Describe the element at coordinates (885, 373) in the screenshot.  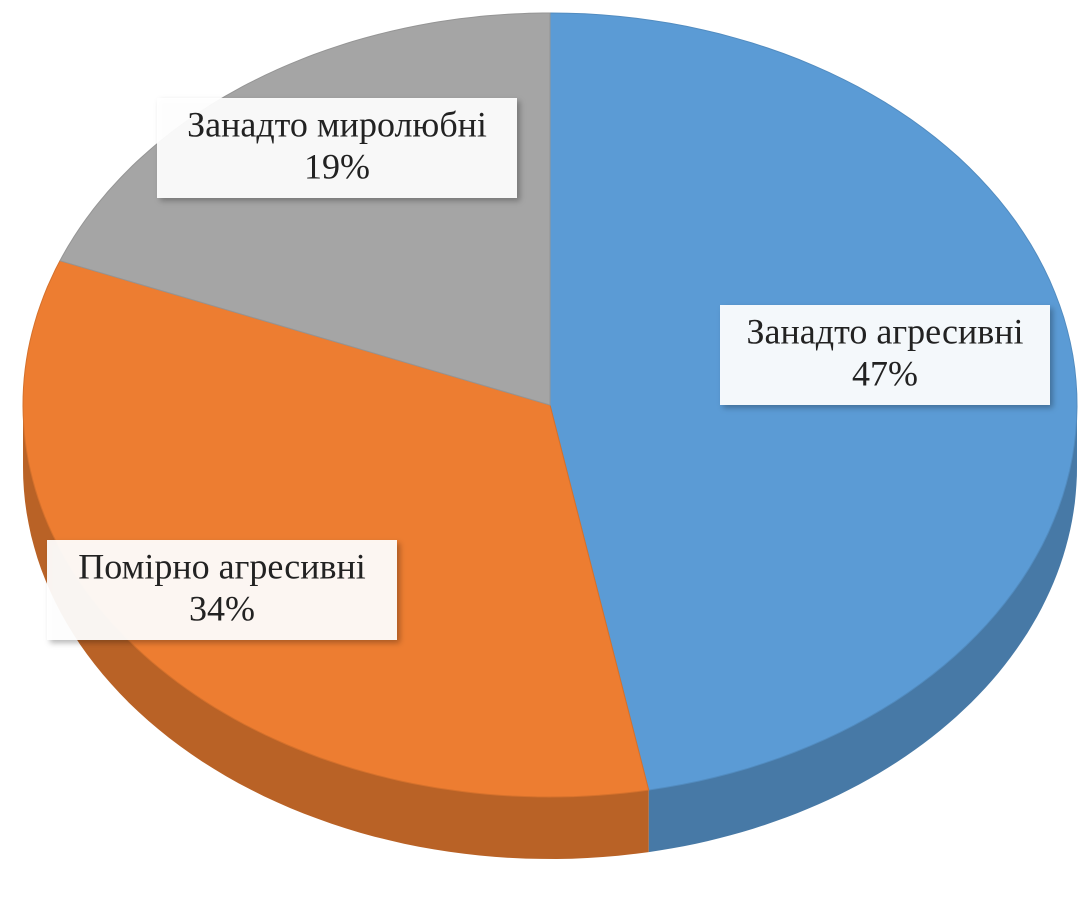
I see `value-label: 47%` at that location.